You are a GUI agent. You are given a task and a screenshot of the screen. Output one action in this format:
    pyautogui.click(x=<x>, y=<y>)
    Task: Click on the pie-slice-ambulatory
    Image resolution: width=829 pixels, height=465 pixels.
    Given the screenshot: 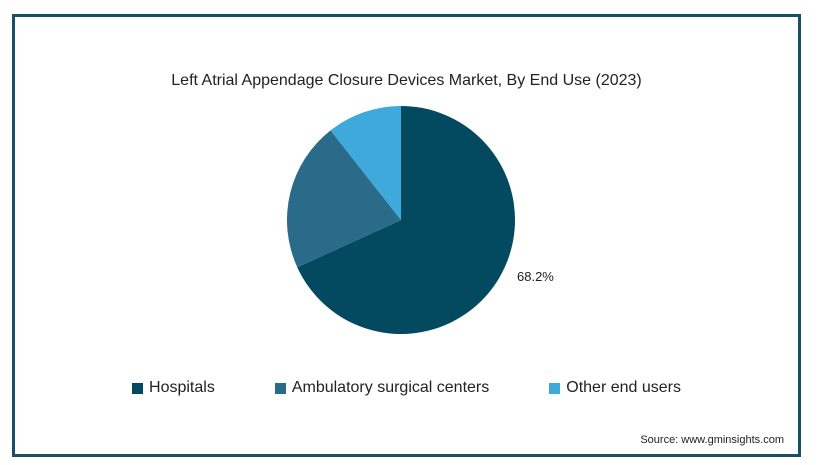 What is the action you would take?
    pyautogui.click(x=344, y=199)
    